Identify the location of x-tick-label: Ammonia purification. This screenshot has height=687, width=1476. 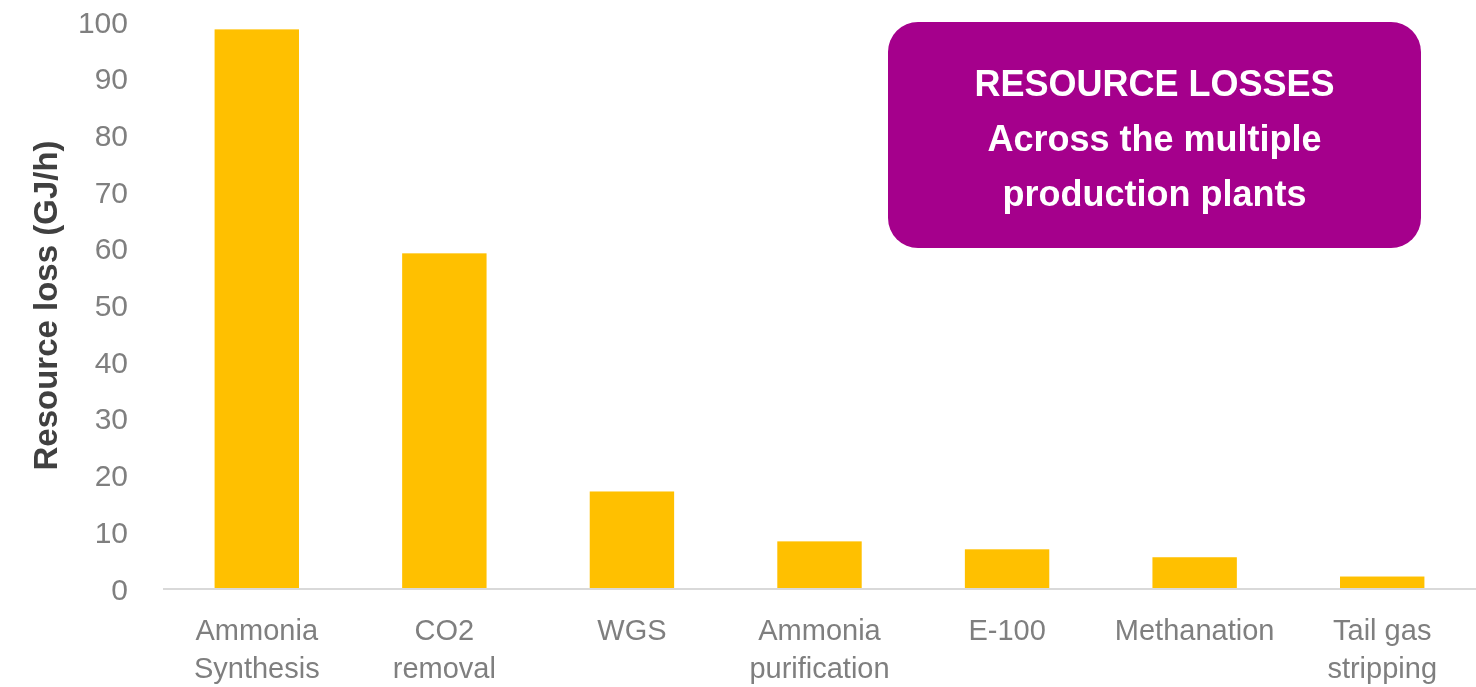
(819, 649).